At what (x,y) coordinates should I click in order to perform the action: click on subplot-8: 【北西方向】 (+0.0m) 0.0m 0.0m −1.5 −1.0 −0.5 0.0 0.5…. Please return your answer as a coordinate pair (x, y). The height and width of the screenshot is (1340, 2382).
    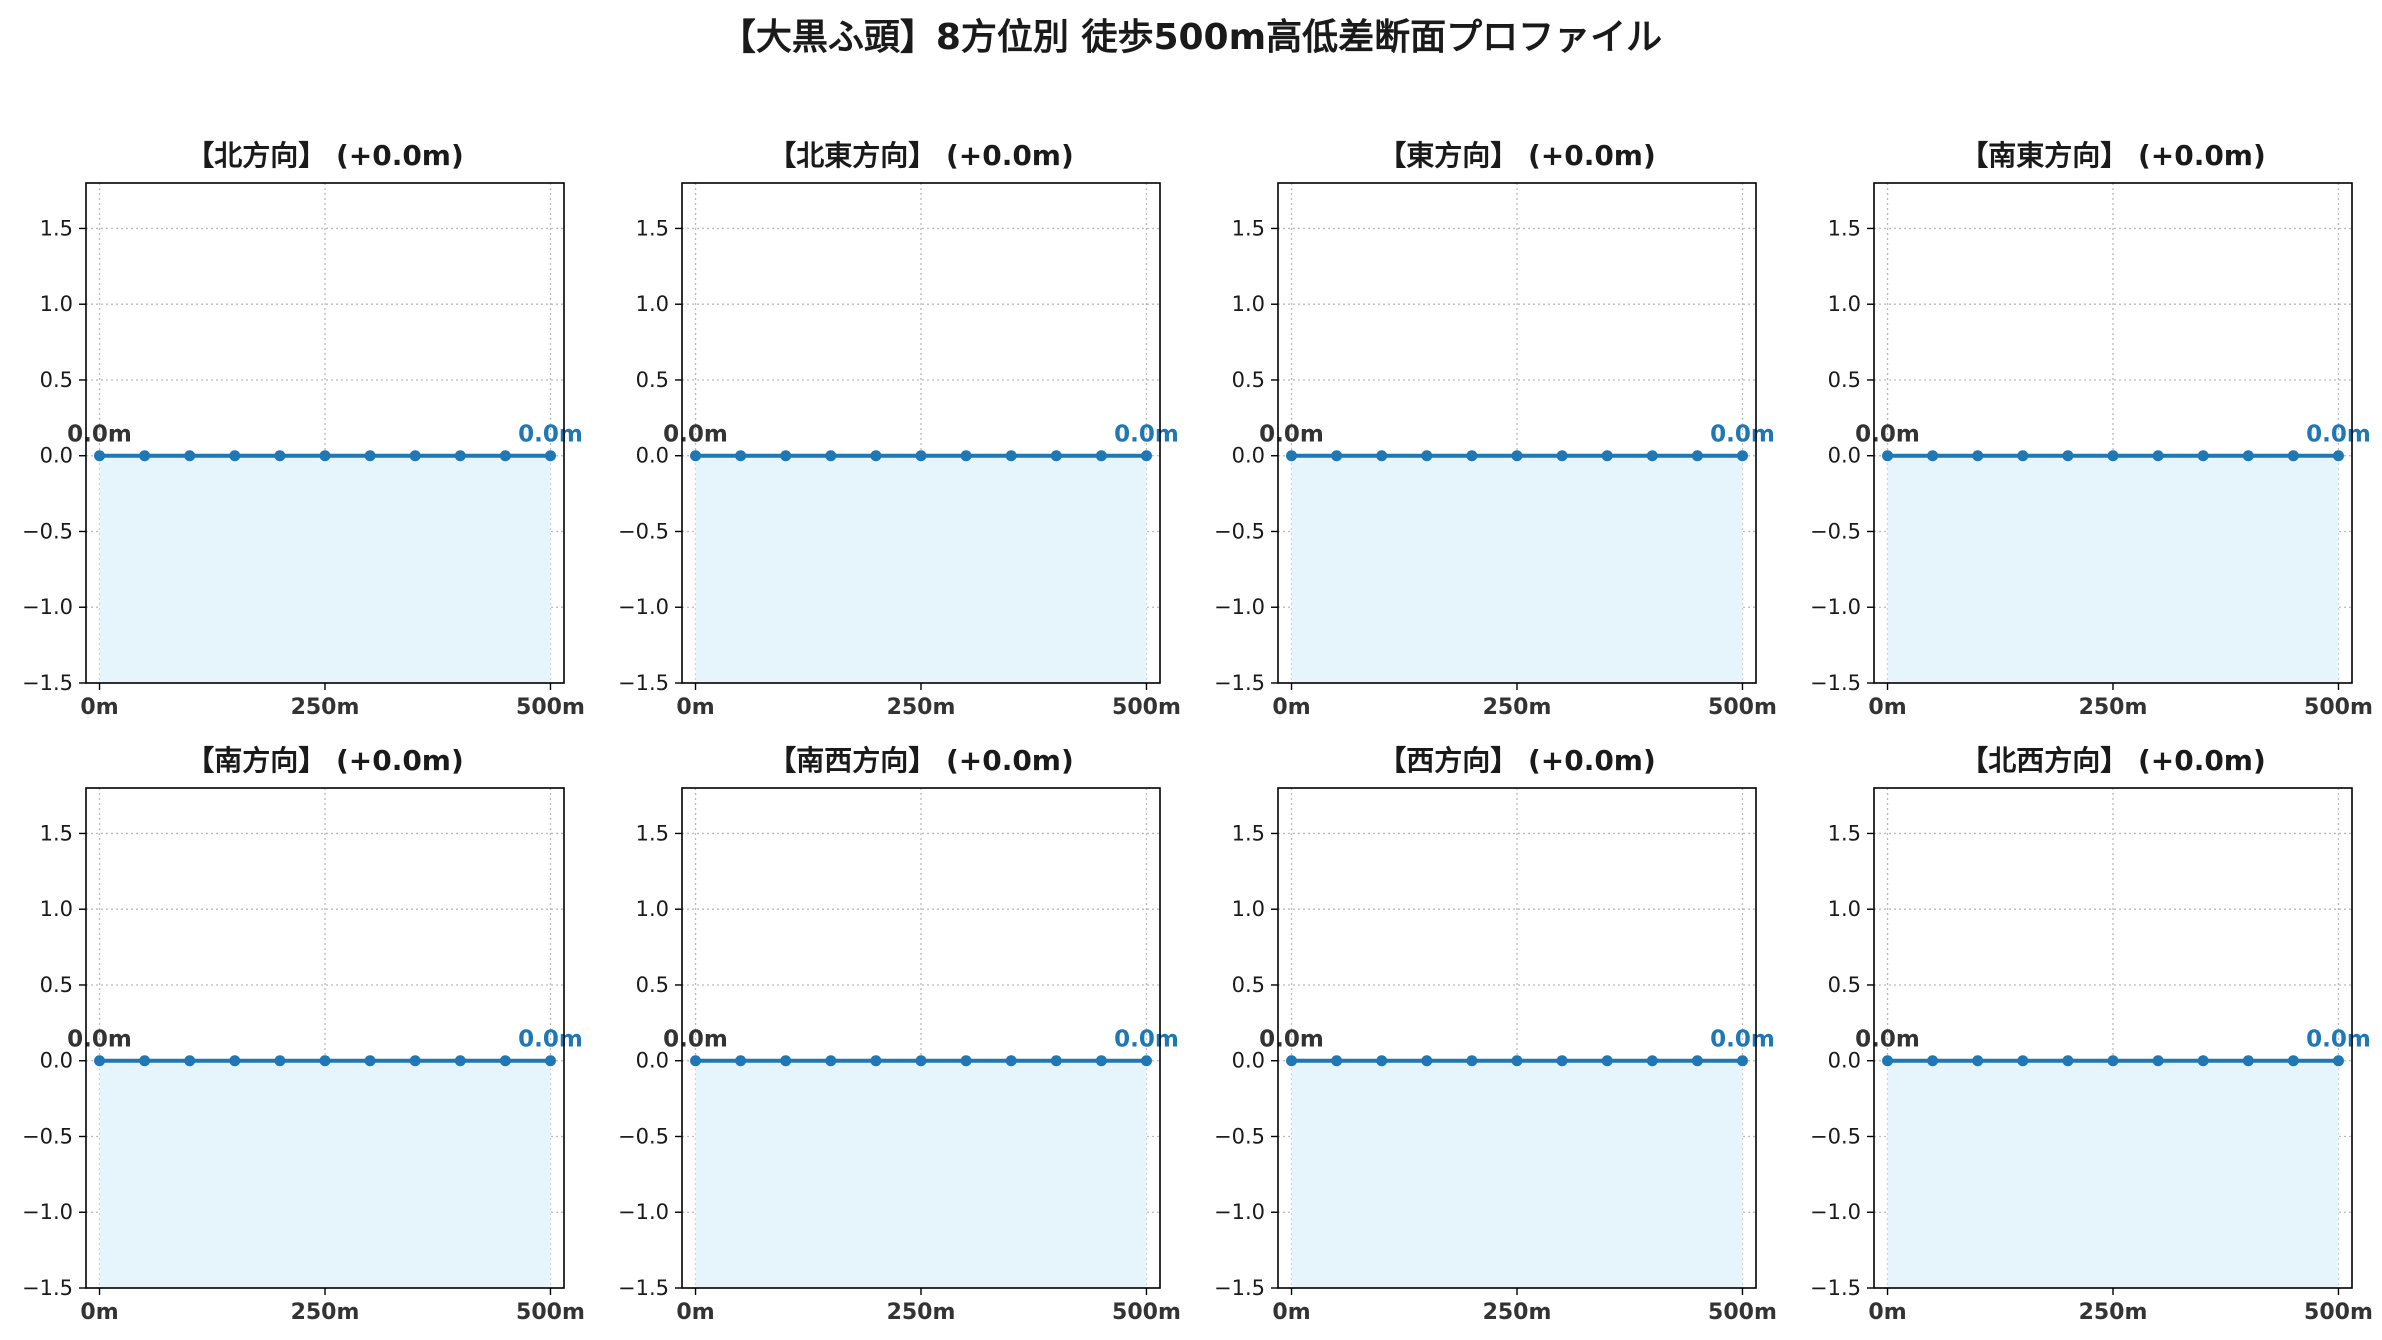
    Looking at the image, I should click on (2091, 1034).